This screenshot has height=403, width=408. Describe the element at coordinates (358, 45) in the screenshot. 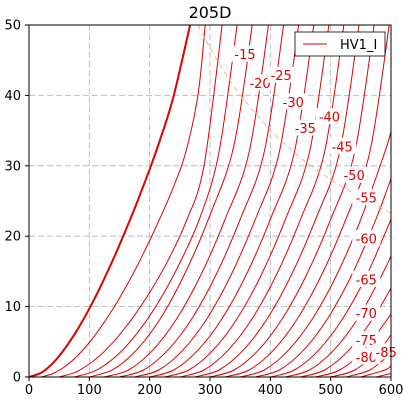

I see `legend-label: HV1_I` at that location.